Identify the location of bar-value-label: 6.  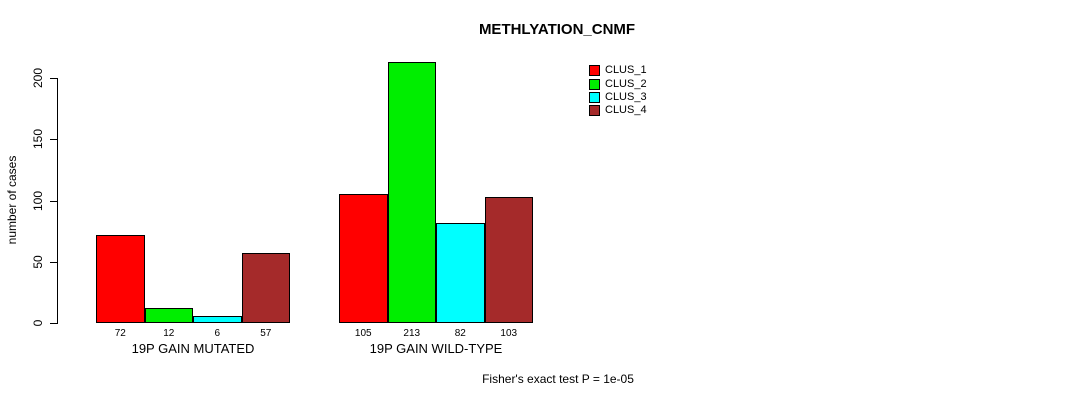
(217, 333).